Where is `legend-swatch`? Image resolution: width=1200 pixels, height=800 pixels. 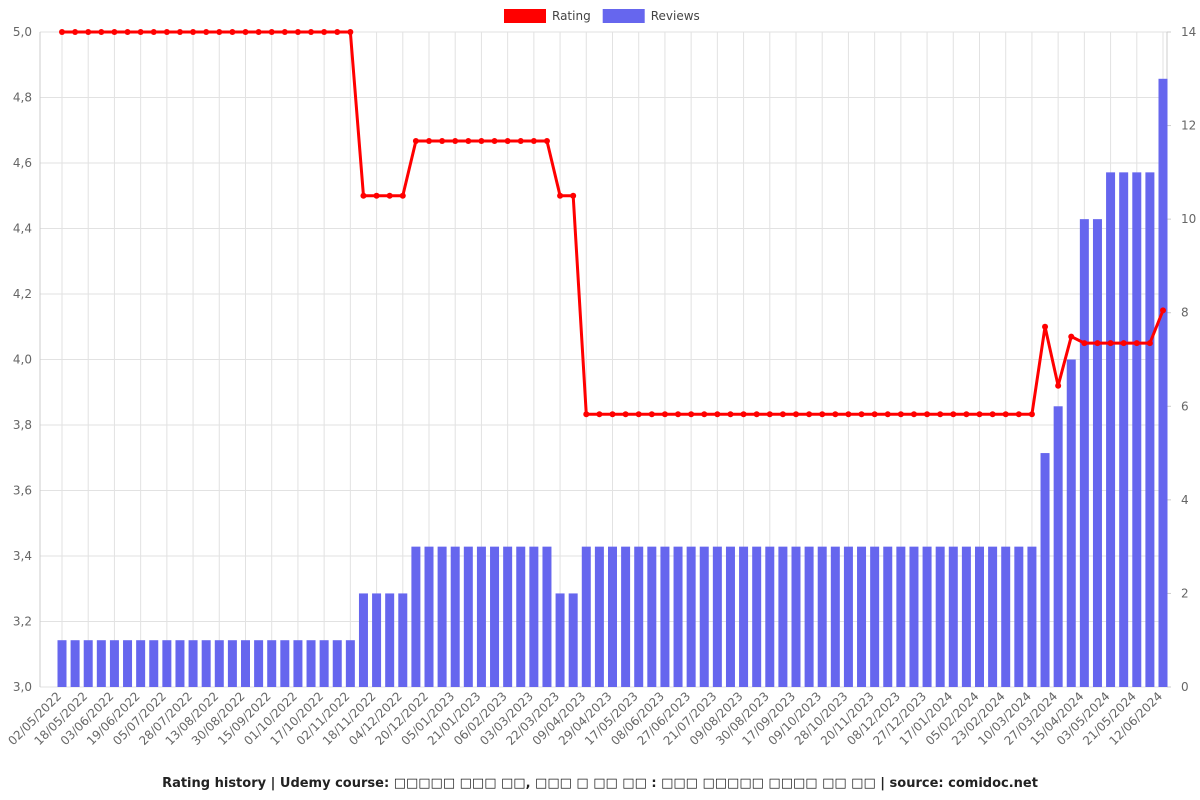 legend-swatch is located at coordinates (623, 16).